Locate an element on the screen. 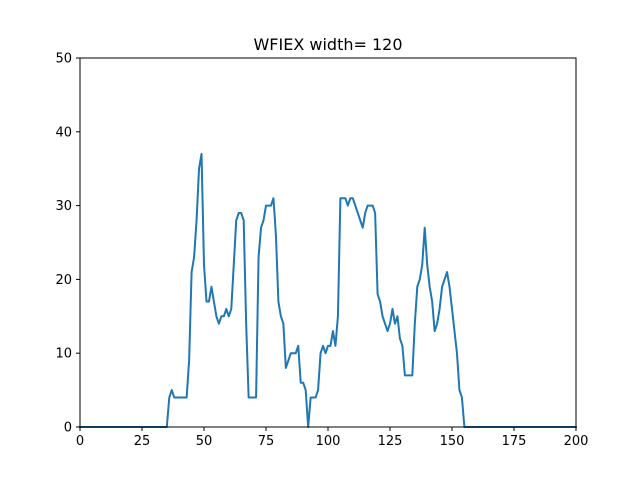  x-tick-label: 150 is located at coordinates (452, 441).